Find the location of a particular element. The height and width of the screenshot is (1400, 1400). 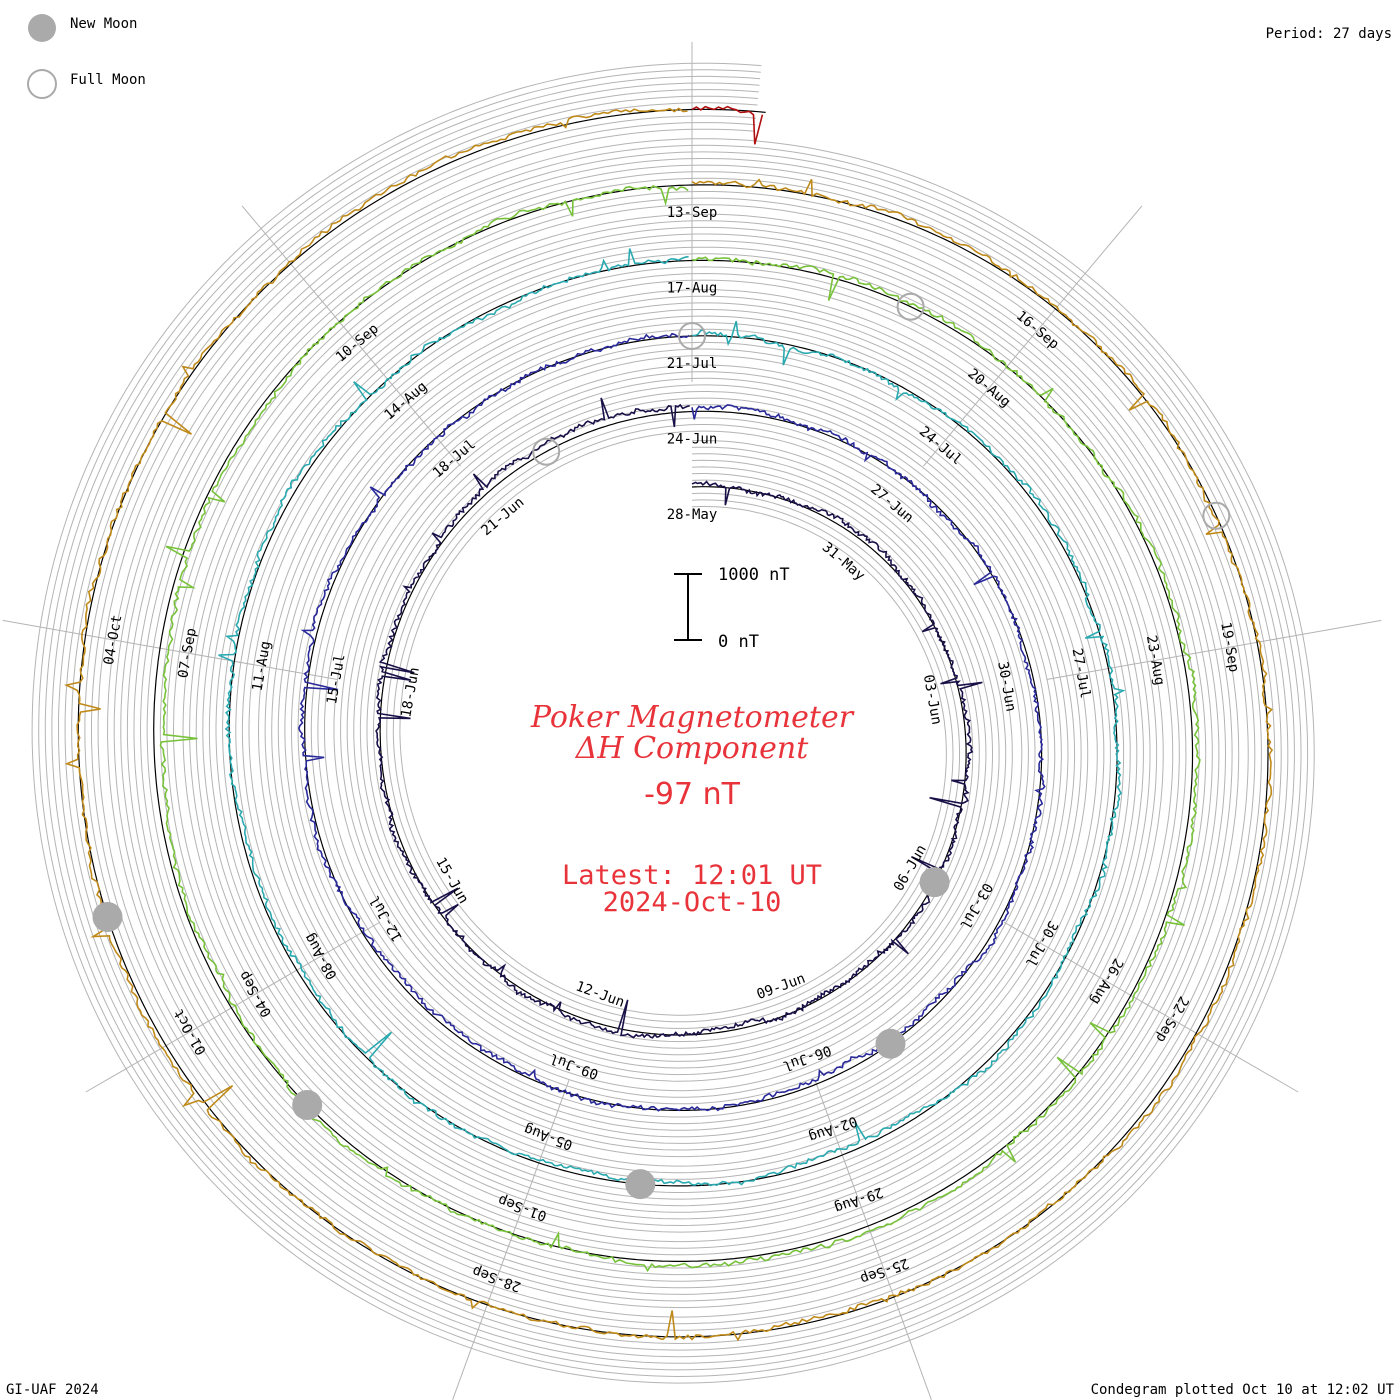

date-label: 27-Jun is located at coordinates (891, 503).